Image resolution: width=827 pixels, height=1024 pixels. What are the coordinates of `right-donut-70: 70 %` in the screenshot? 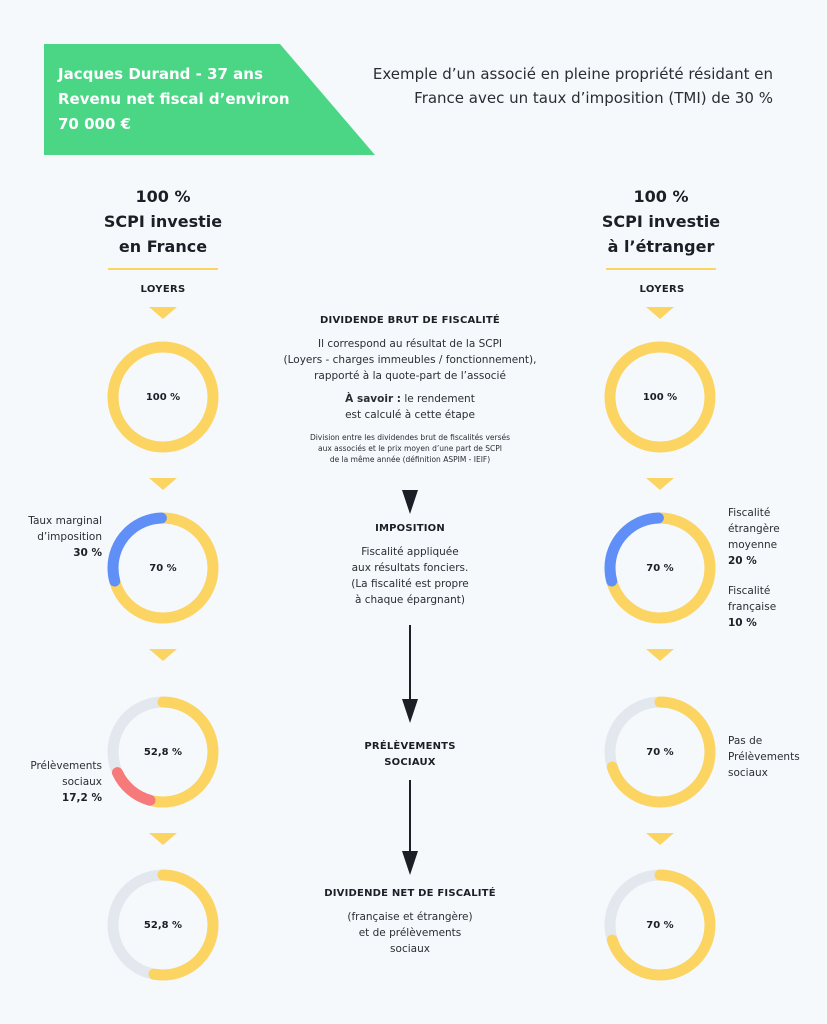 It's located at (660, 568).